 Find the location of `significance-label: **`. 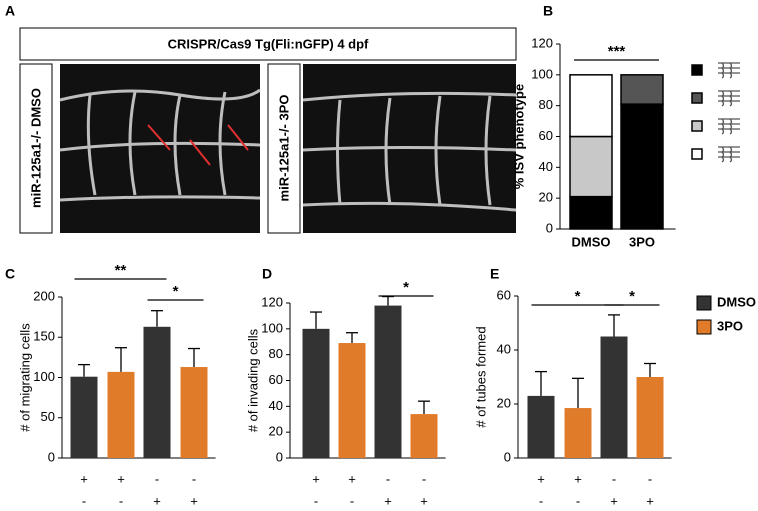

significance-label: ** is located at coordinates (121, 270).